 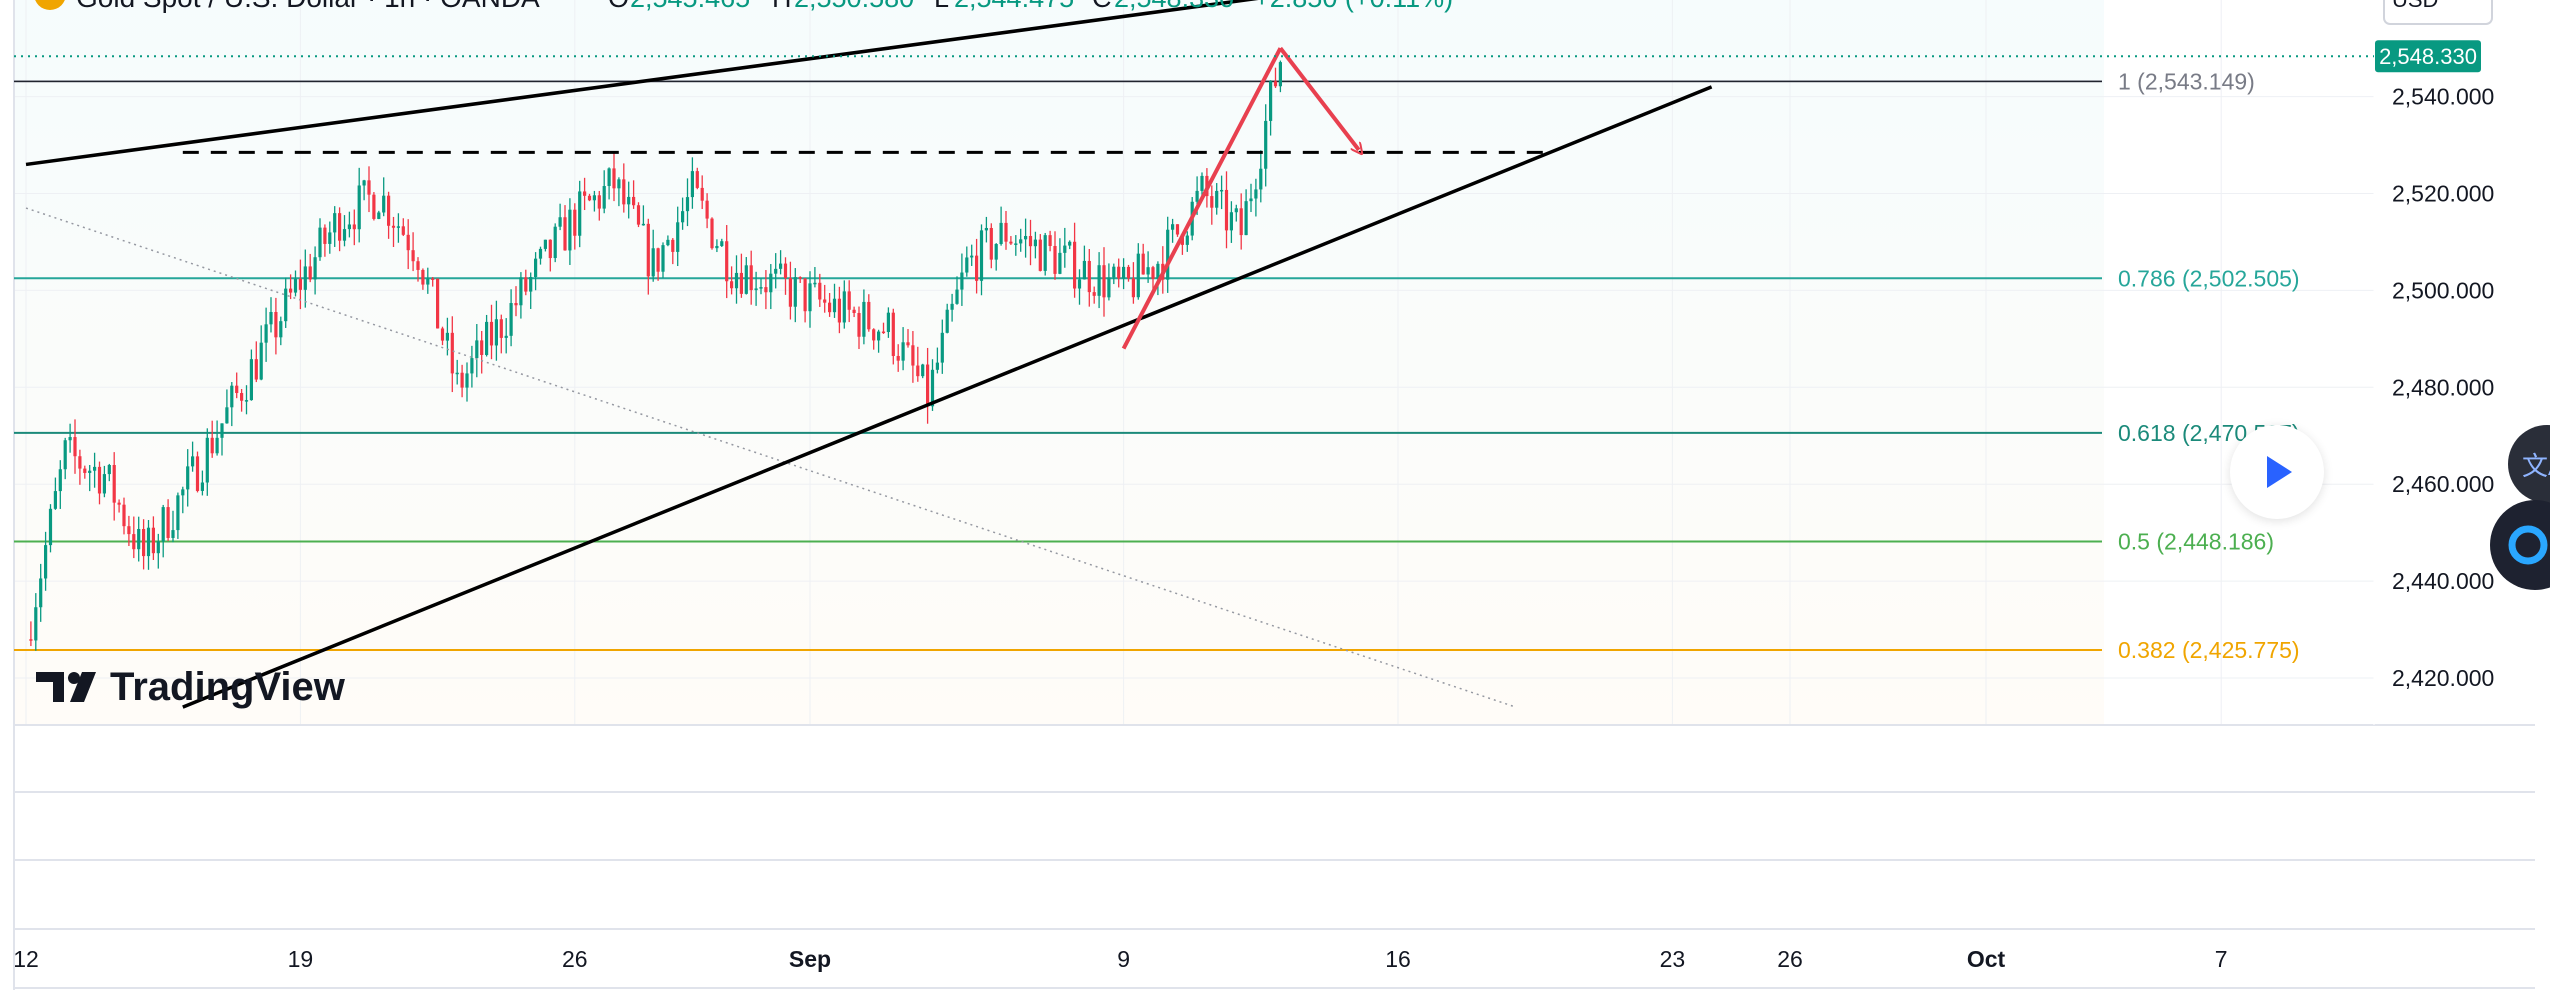 What do you see at coordinates (228, 687) in the screenshot?
I see `tradingview-logo-text: TradingView` at bounding box center [228, 687].